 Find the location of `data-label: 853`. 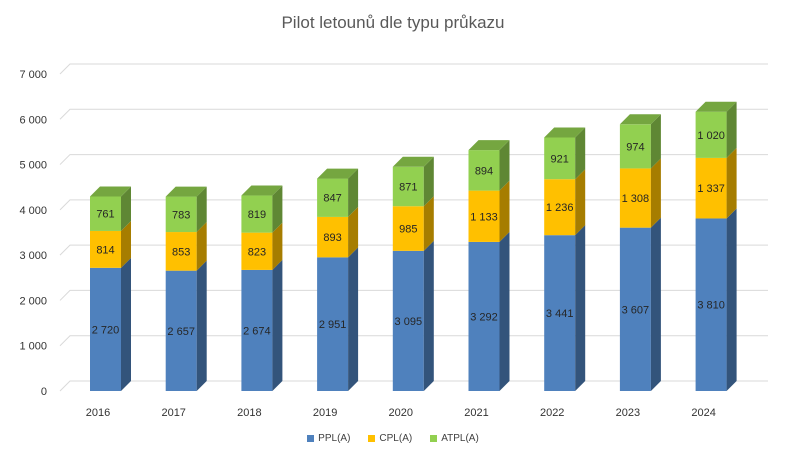

data-label: 853 is located at coordinates (181, 252).